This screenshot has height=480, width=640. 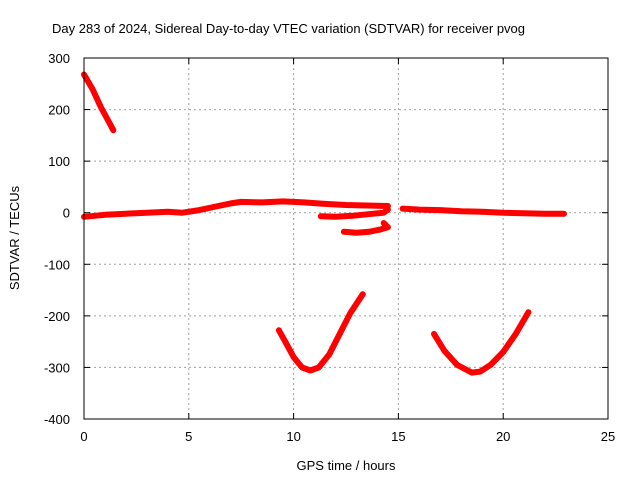 I want to click on x-tick-label: 25, so click(x=608, y=436).